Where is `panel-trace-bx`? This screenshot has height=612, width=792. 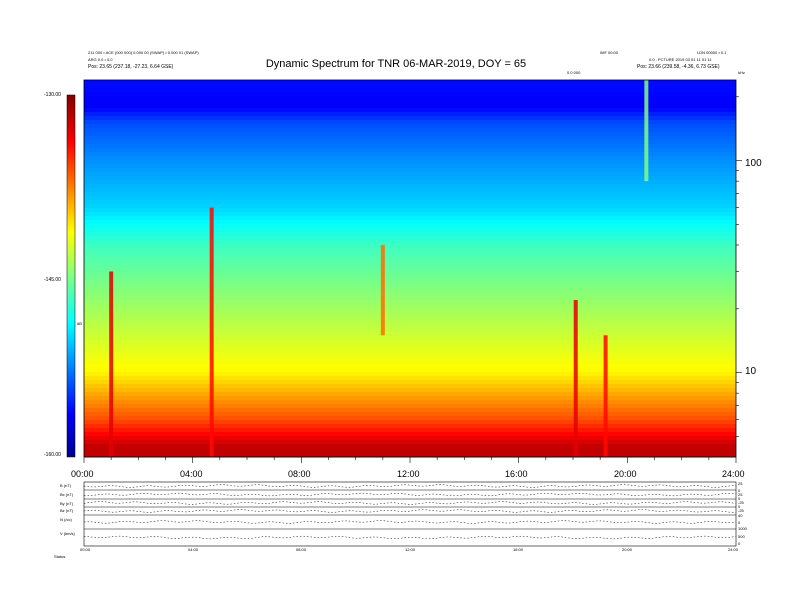 panel-trace-bx is located at coordinates (410, 494).